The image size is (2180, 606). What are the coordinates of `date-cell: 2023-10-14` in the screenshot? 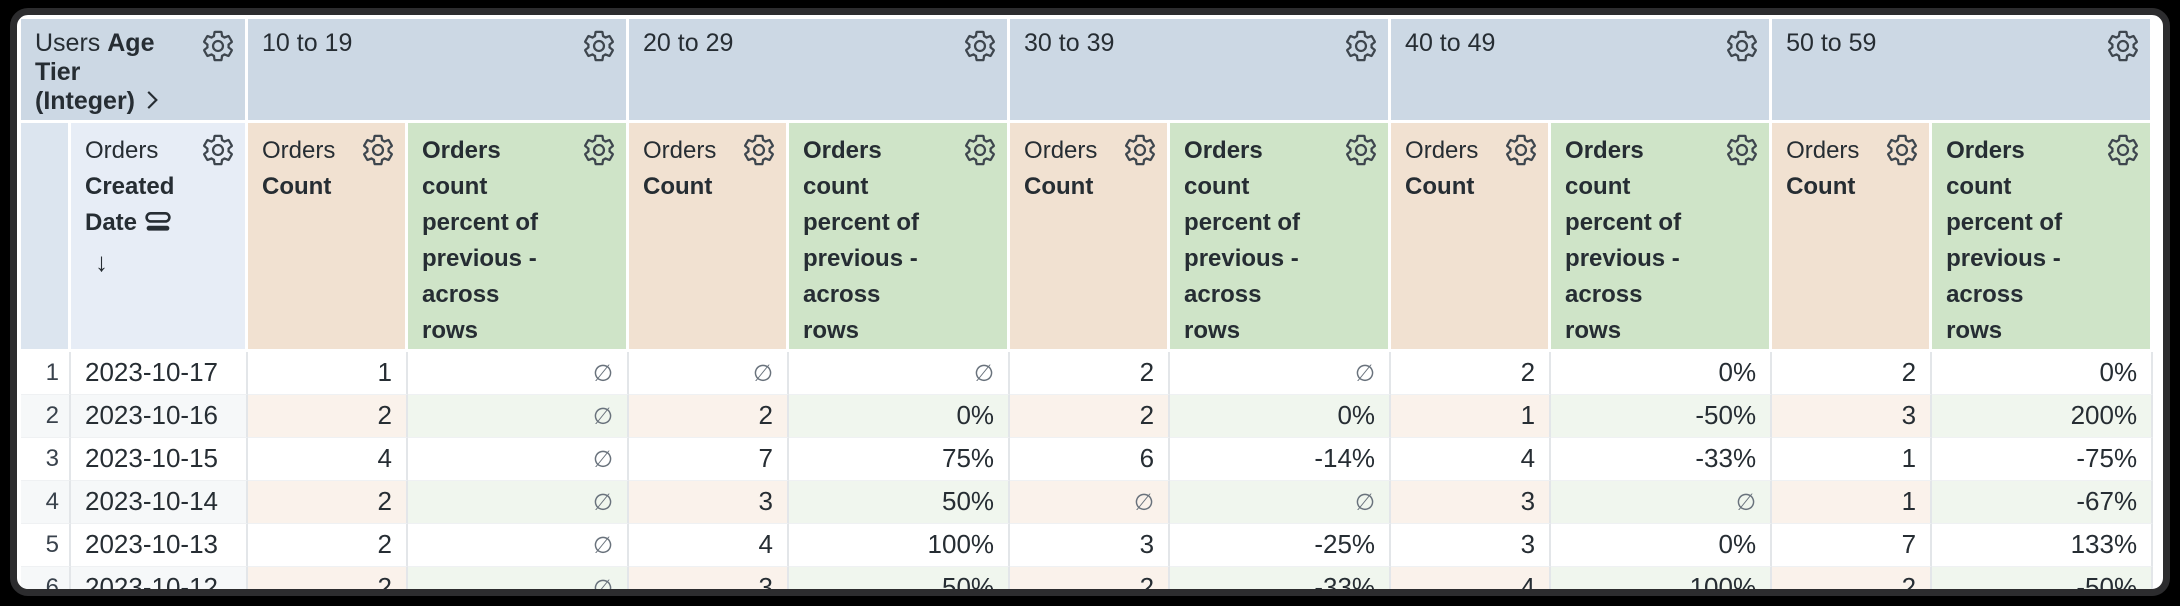 It's located at (159, 502).